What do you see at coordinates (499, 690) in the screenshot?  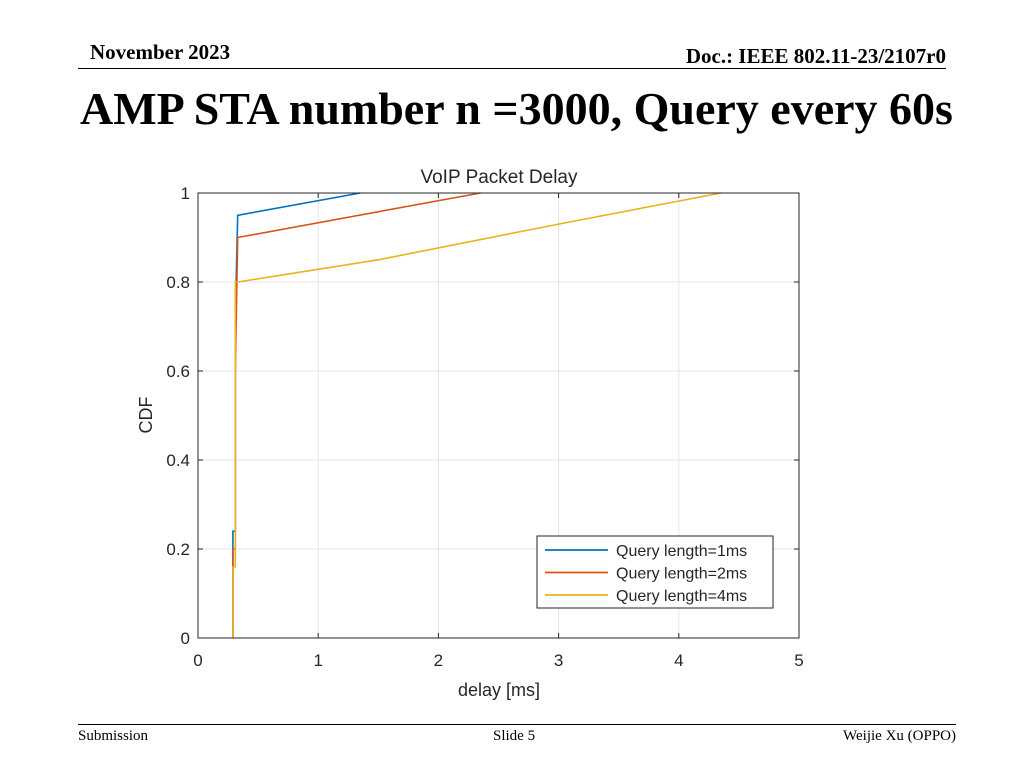 I see `x-axis-label: delay [ms]` at bounding box center [499, 690].